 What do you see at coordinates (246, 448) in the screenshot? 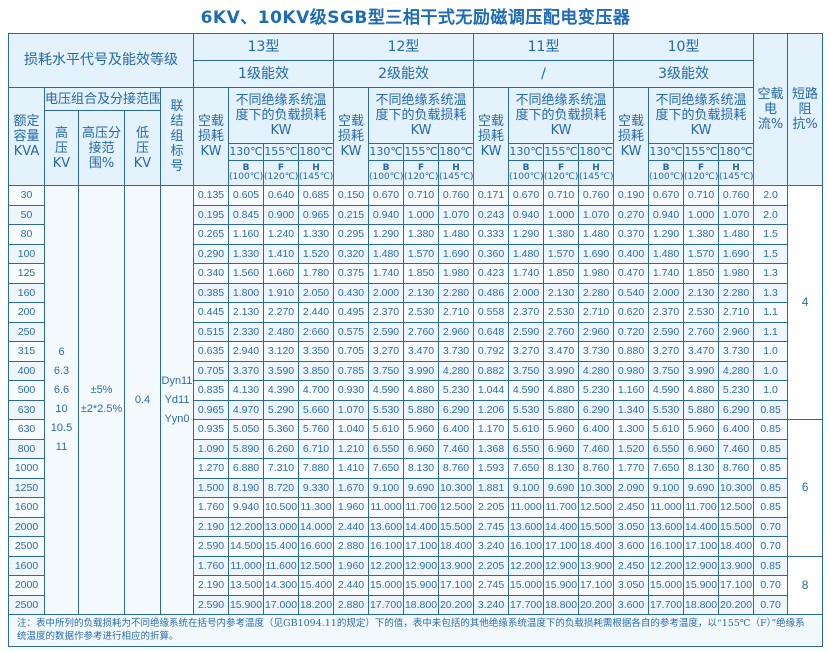
I see `load-loss-cell: 5.890` at bounding box center [246, 448].